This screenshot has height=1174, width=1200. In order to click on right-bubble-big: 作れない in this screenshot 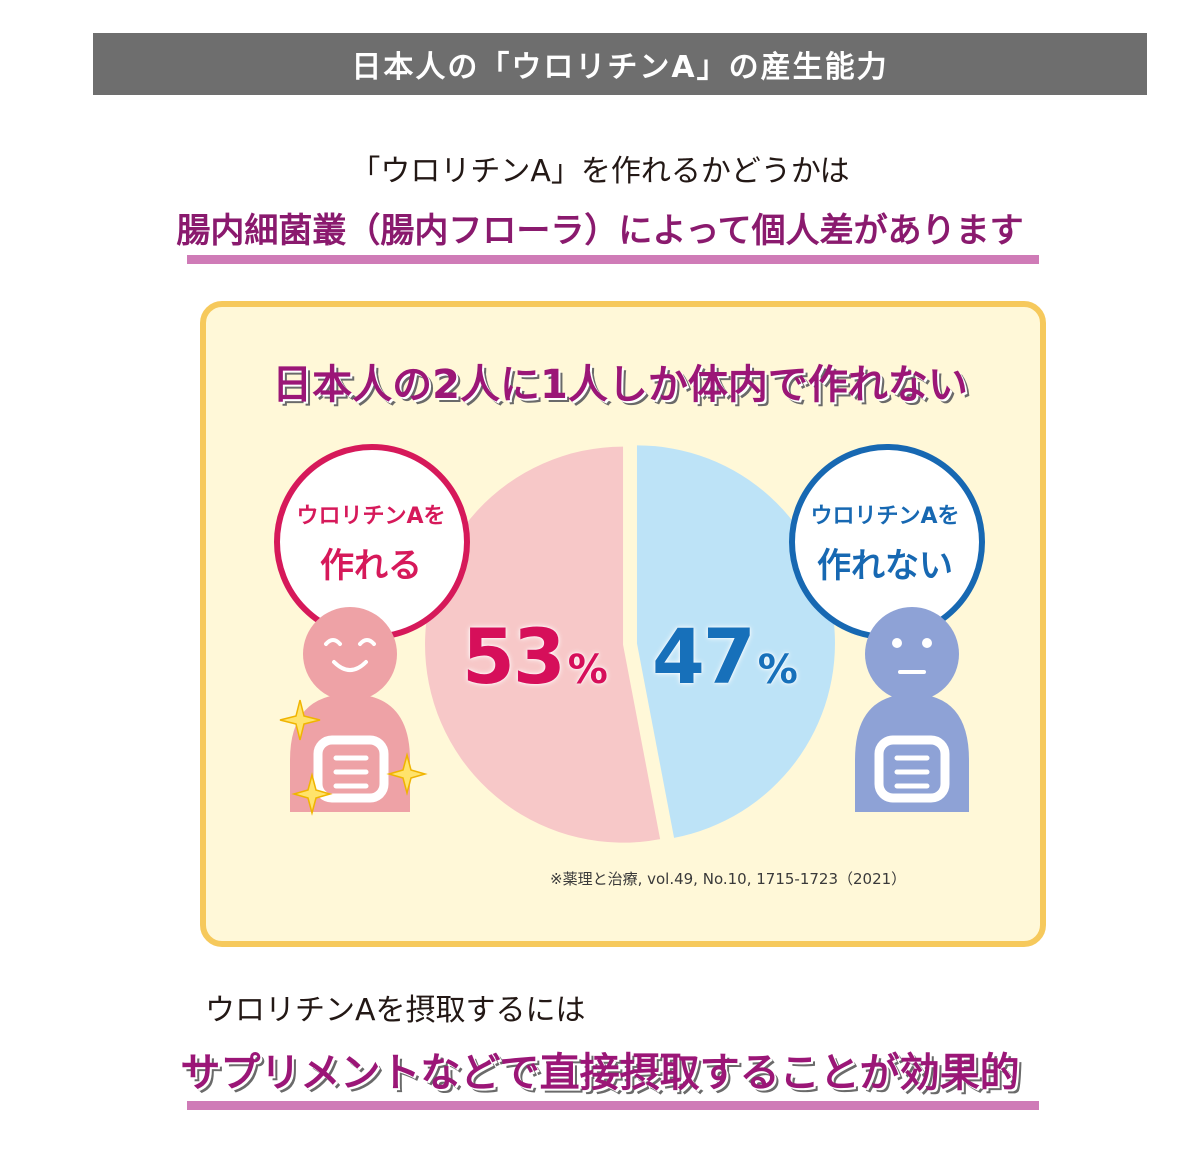, I will do `click(885, 566)`.